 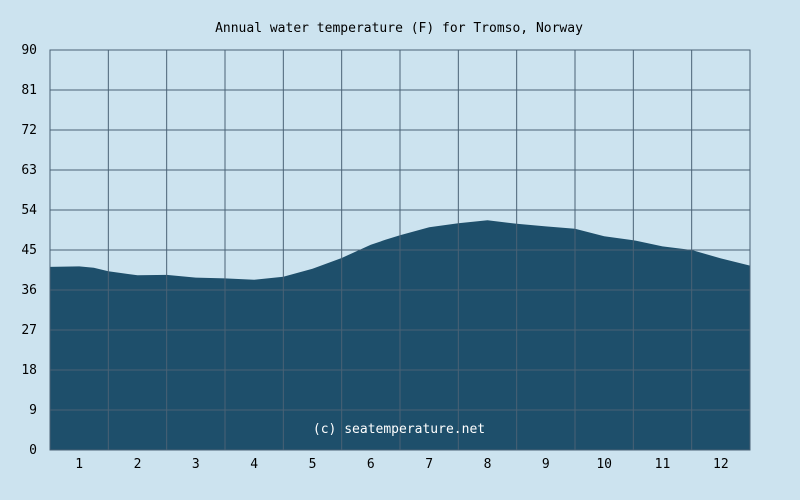 I want to click on y-tick-label: 45, so click(x=29, y=250).